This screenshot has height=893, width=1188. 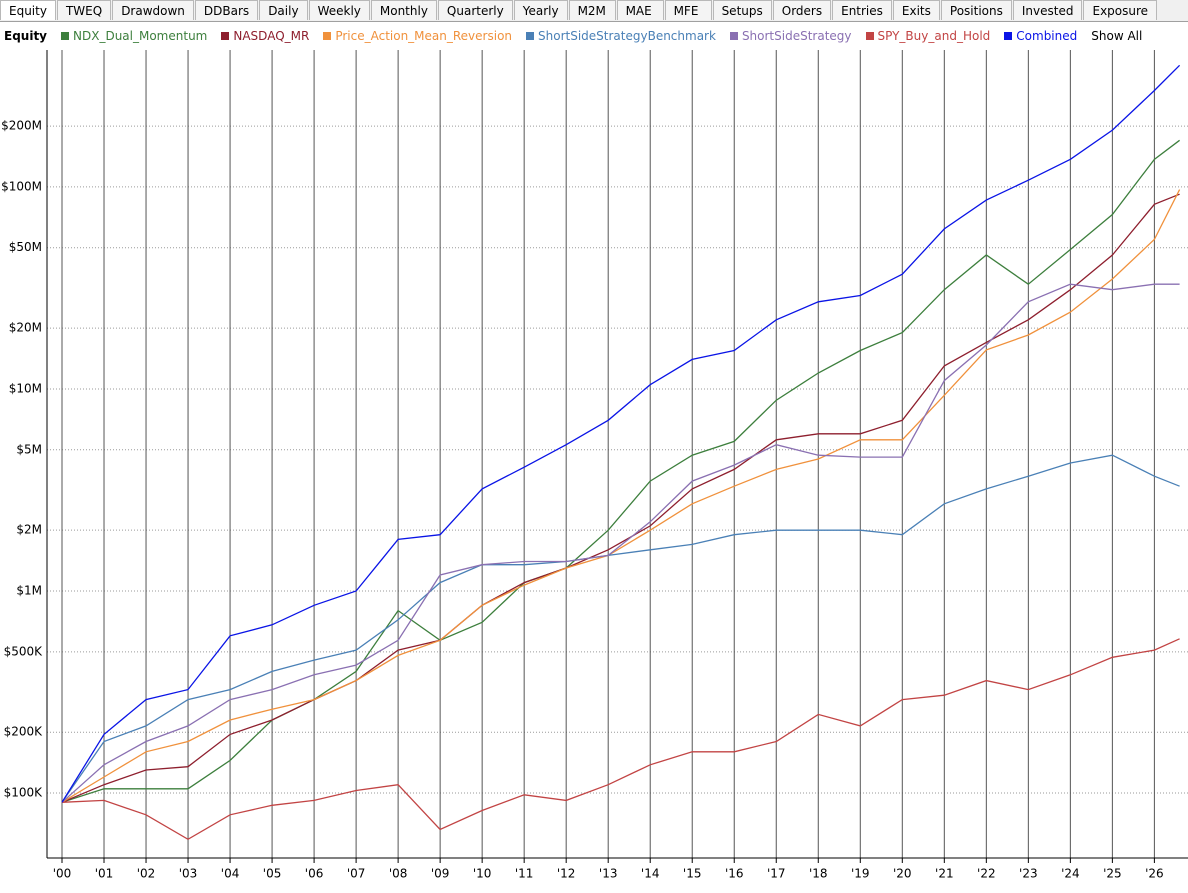 What do you see at coordinates (21, 186) in the screenshot?
I see `y-tick-label: $100M` at bounding box center [21, 186].